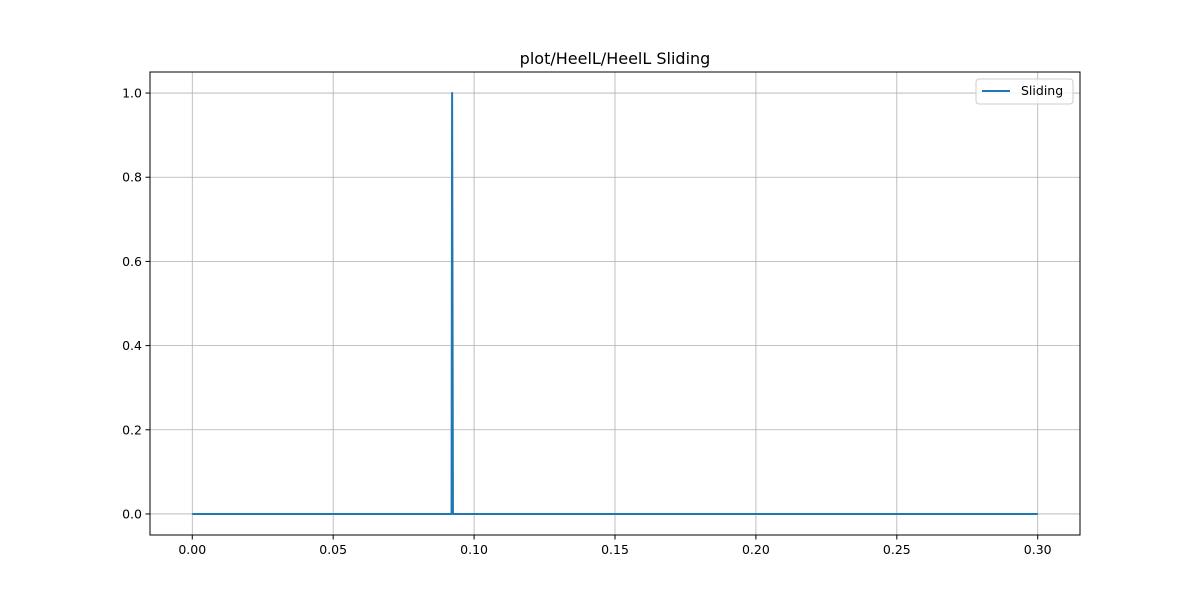 The height and width of the screenshot is (600, 1200). I want to click on x-tick-label: 0.05, so click(333, 549).